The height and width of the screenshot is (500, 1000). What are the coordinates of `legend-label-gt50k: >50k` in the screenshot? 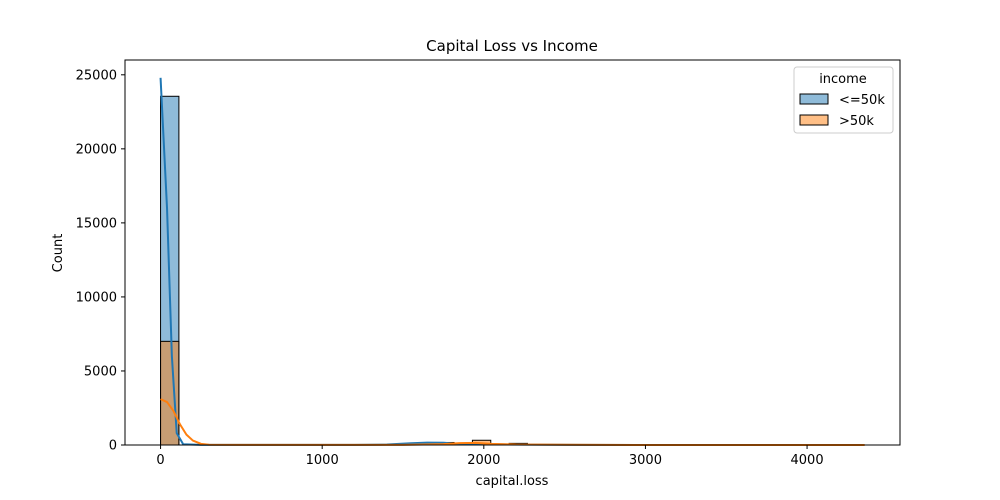 It's located at (856, 121).